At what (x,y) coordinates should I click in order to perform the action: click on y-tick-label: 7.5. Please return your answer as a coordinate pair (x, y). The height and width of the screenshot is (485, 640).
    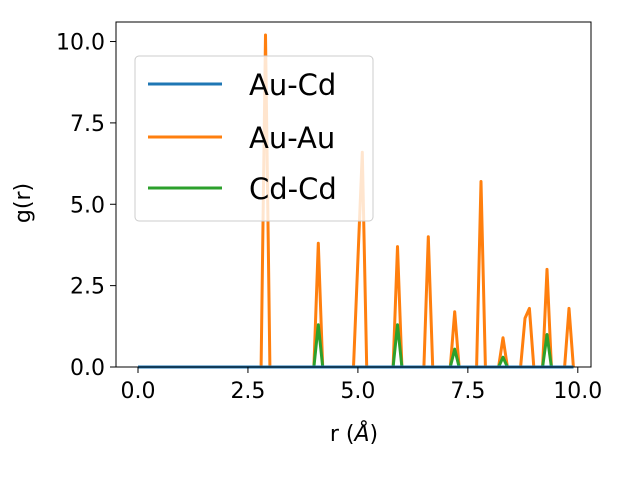
    Looking at the image, I should click on (87, 124).